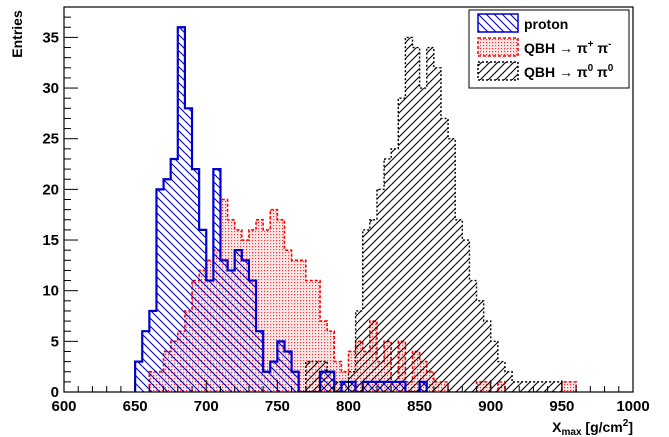 This screenshot has height=437, width=669. Describe the element at coordinates (419, 406) in the screenshot. I see `x-tick-label: 850` at that location.